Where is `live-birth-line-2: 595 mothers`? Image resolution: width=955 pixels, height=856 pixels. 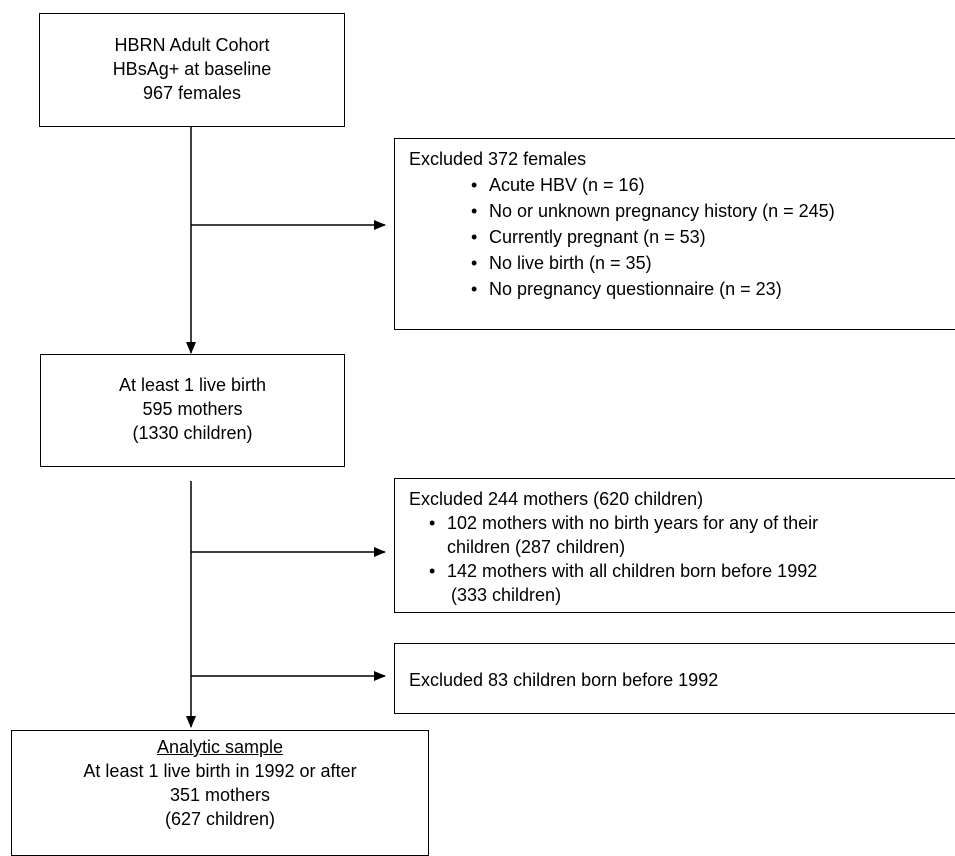
live-birth-line-2: 595 mothers is located at coordinates (192, 409).